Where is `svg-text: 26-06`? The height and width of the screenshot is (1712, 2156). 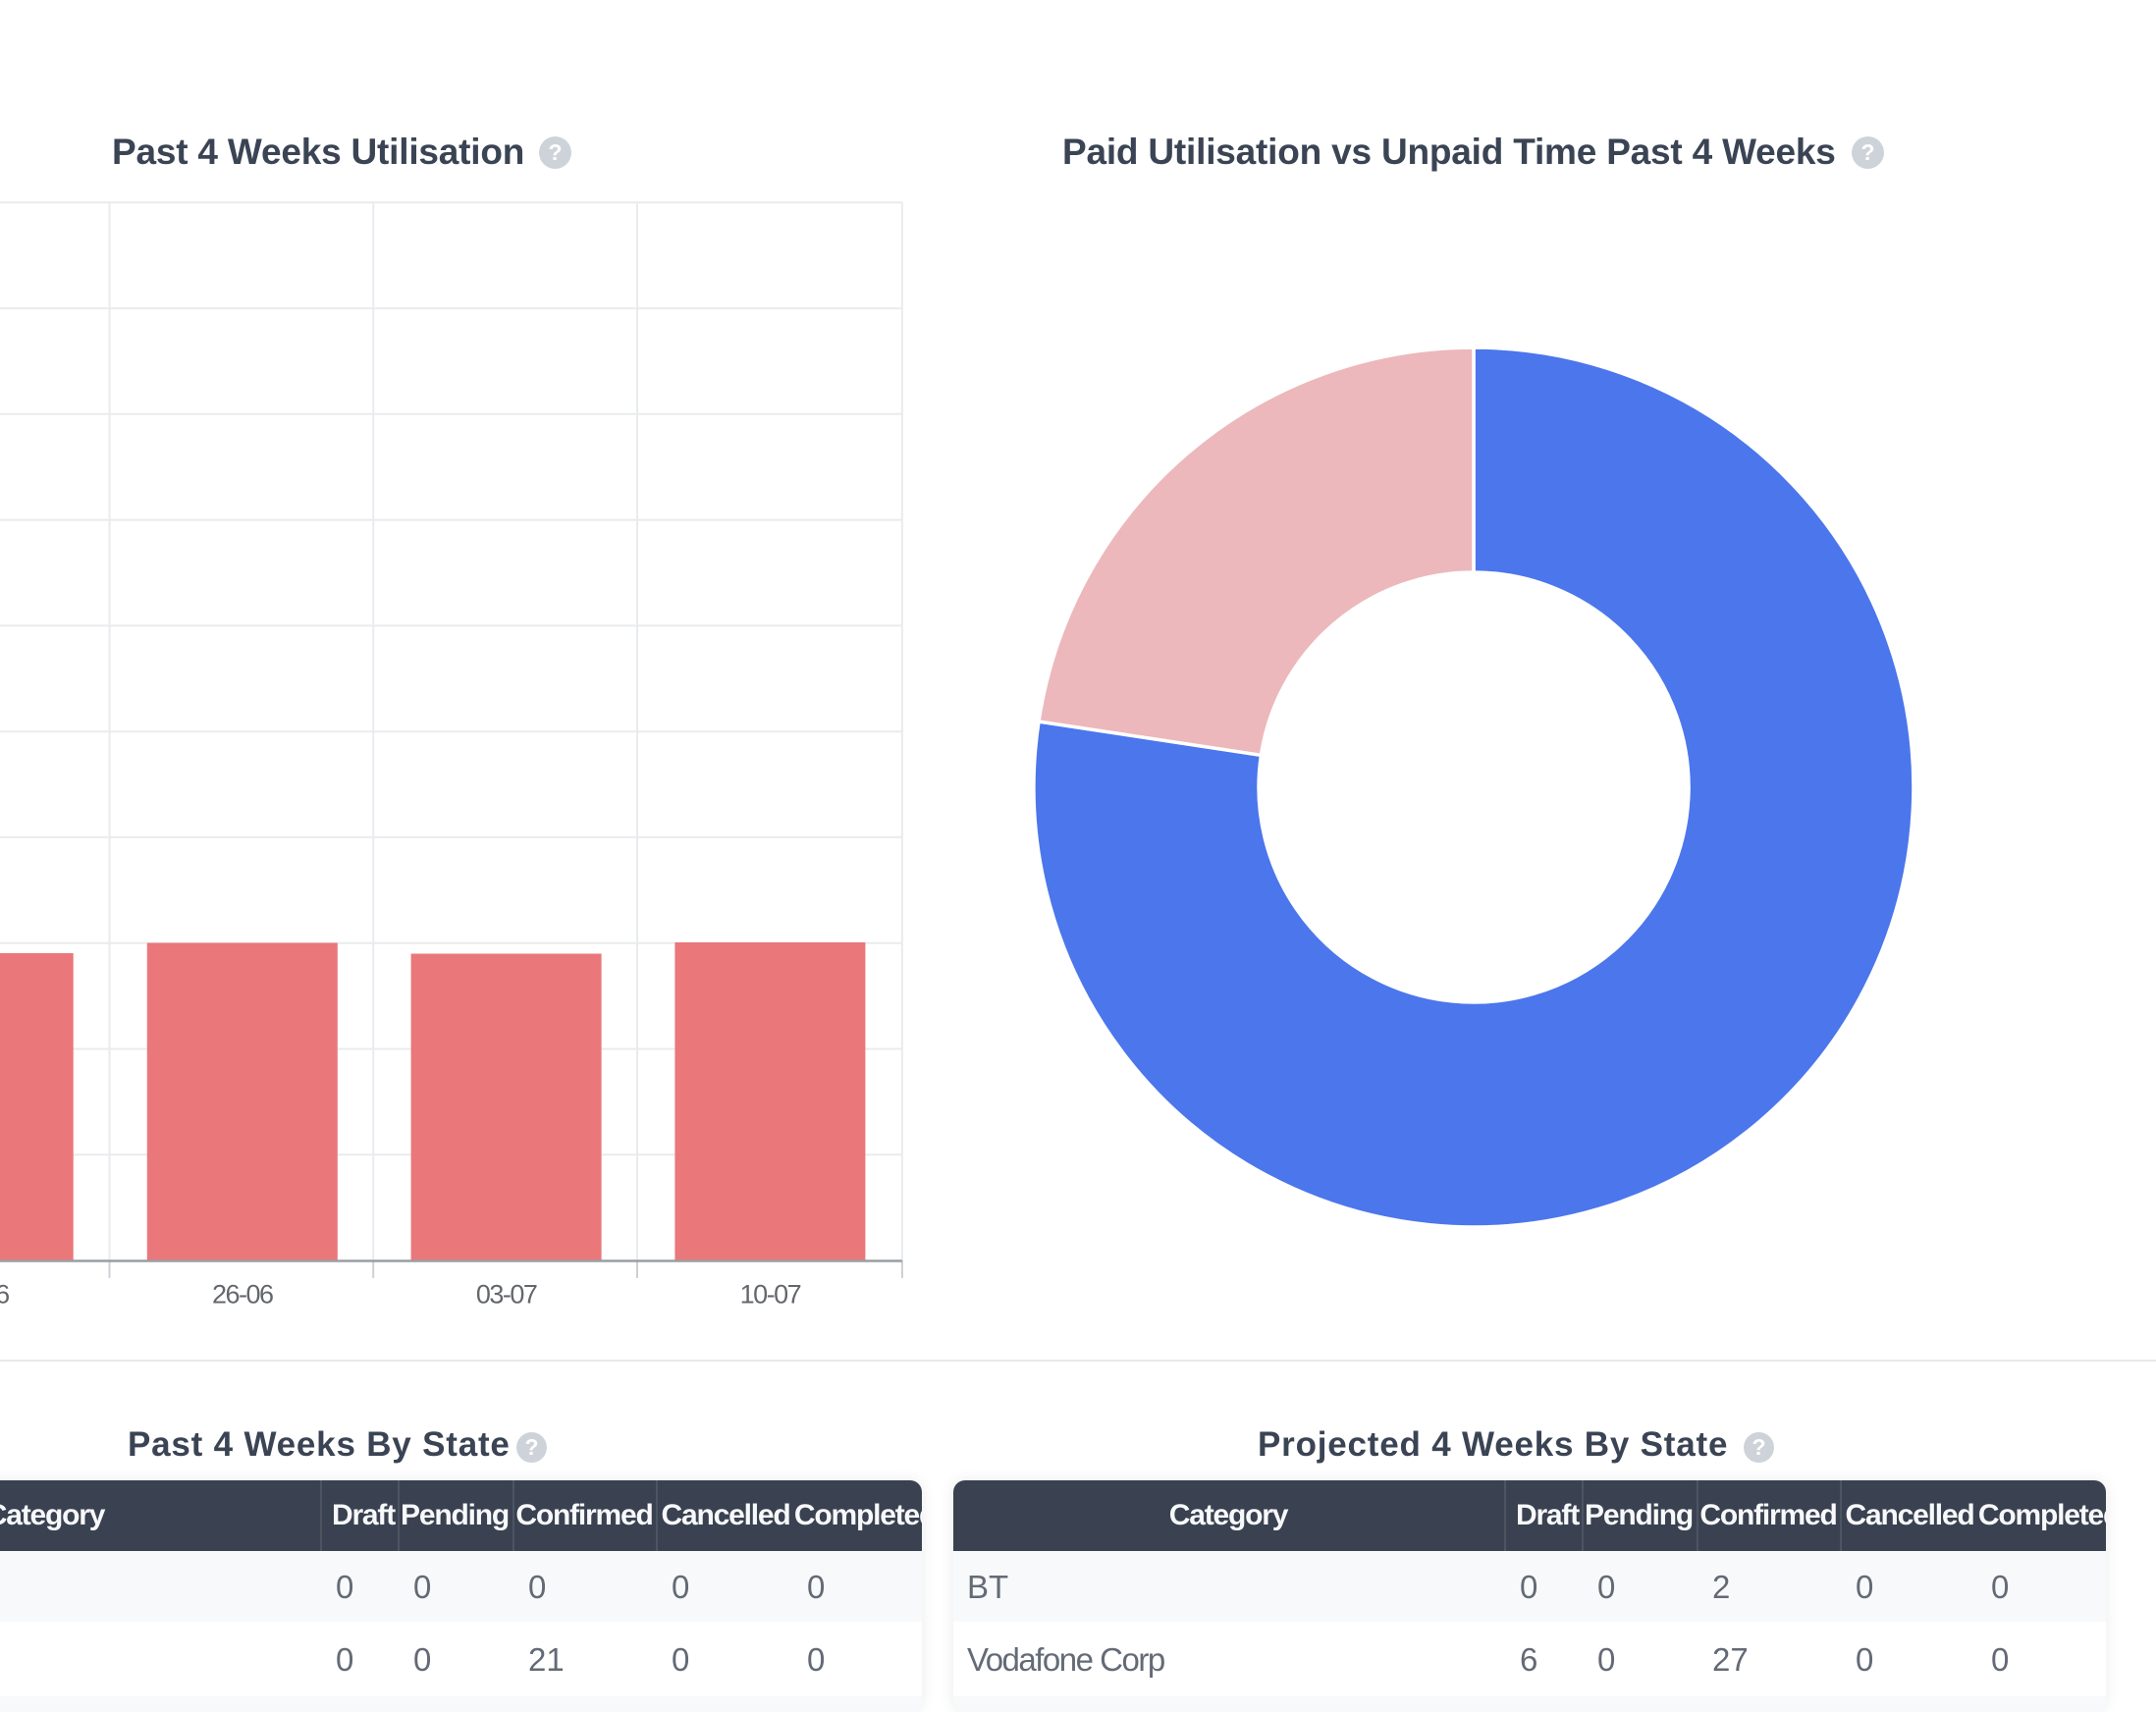
svg-text: 26-06 is located at coordinates (243, 1295).